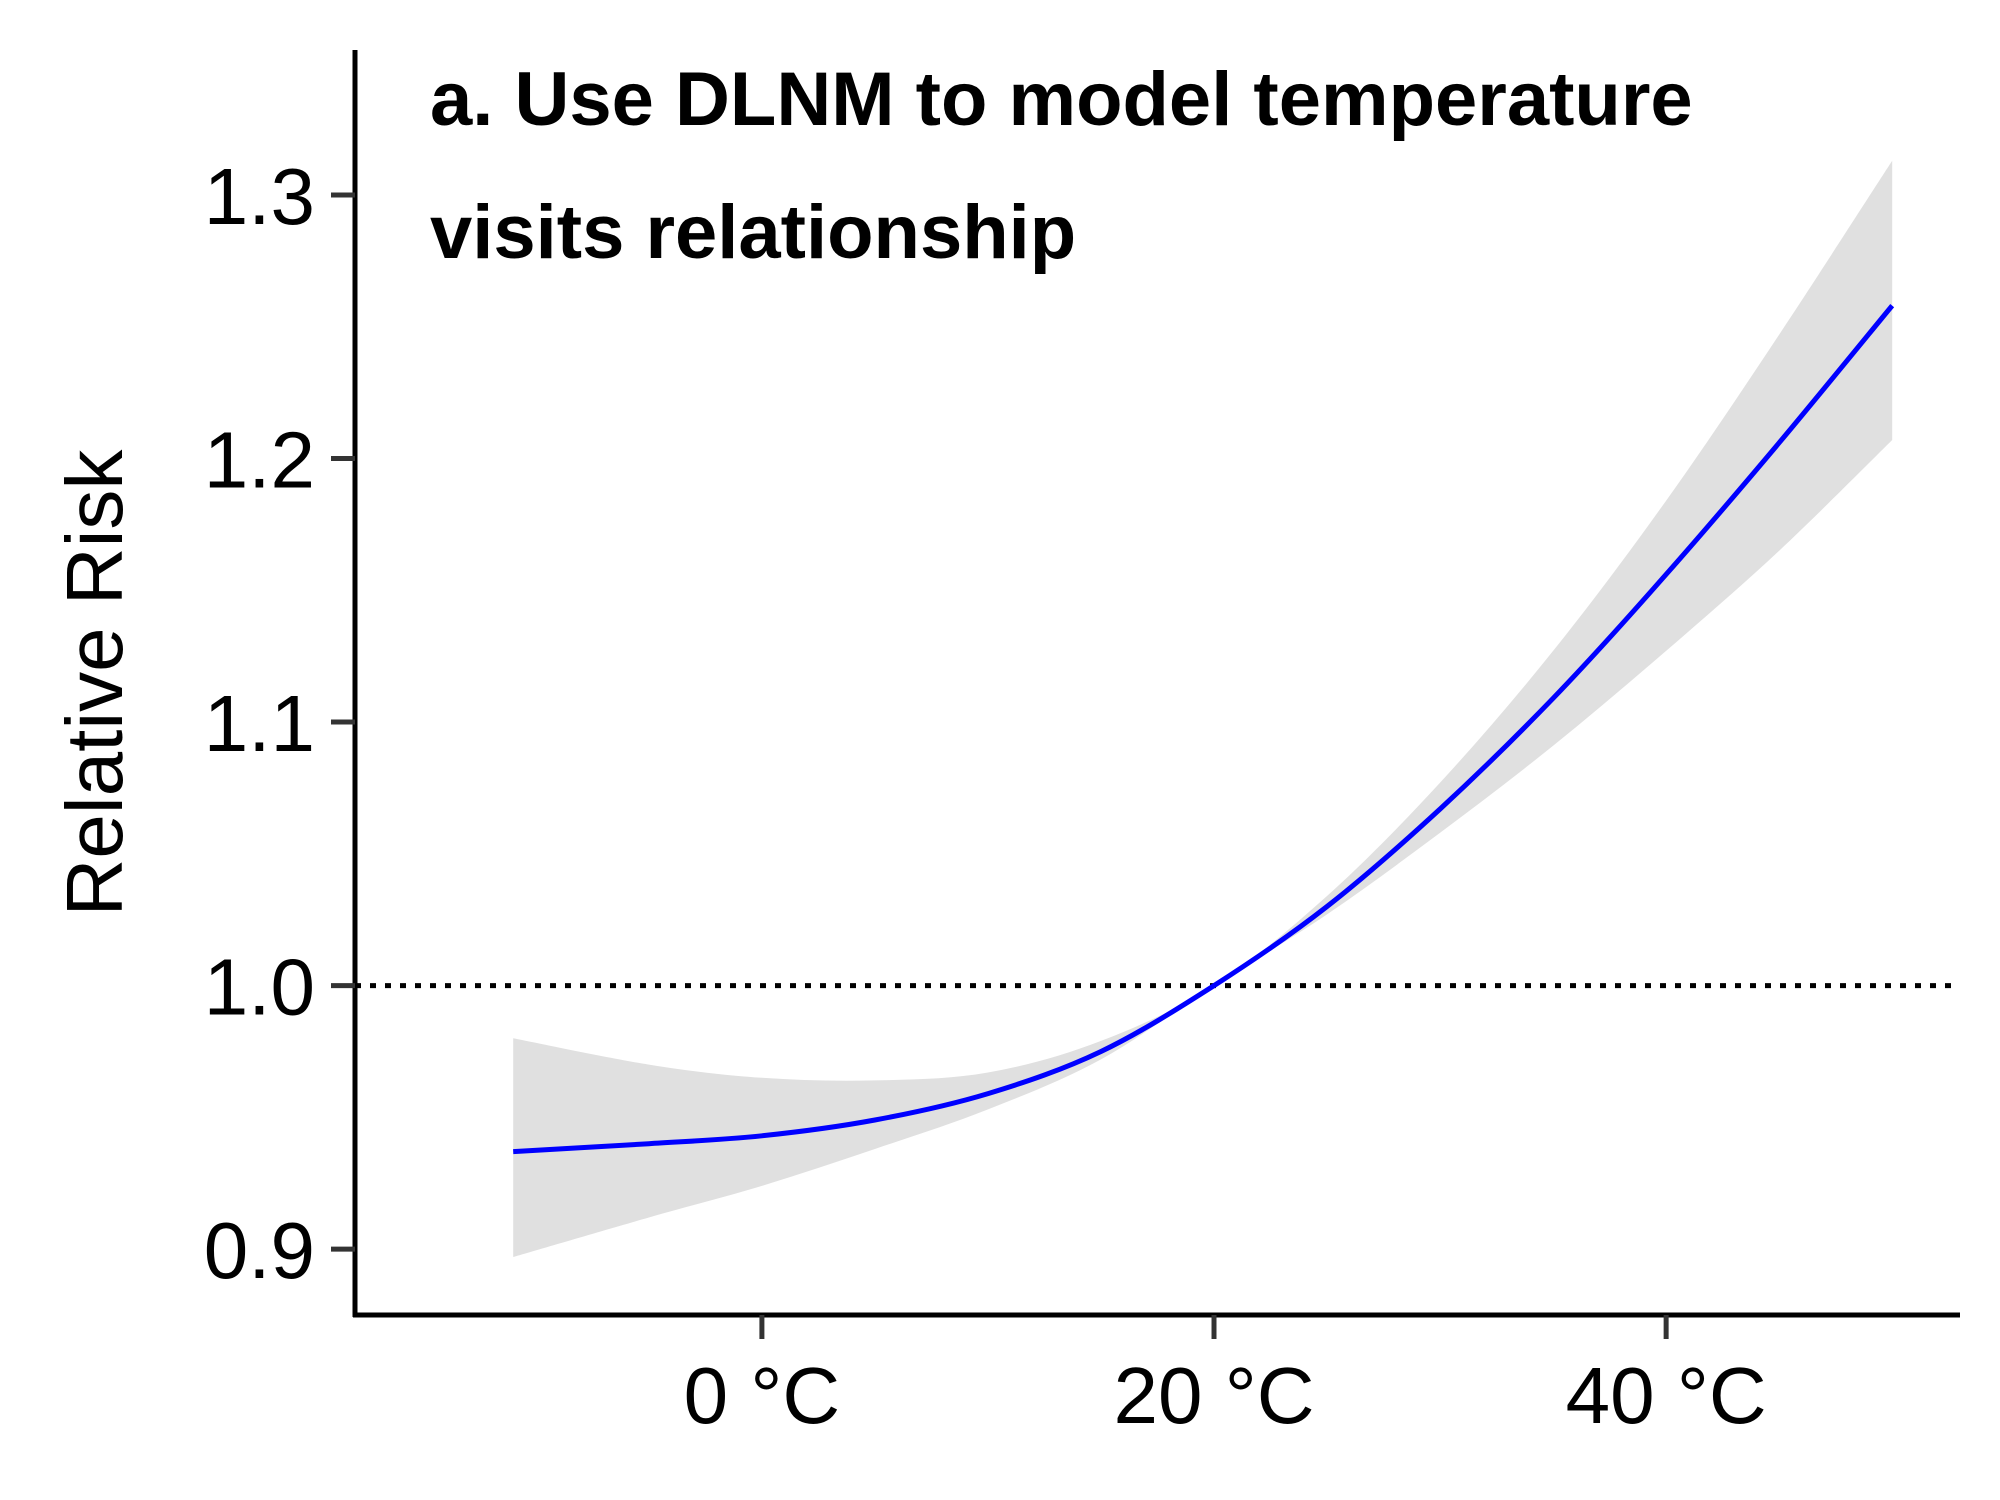 This screenshot has height=1500, width=2000. What do you see at coordinates (259, 459) in the screenshot?
I see `y-tick-label: 1.2` at bounding box center [259, 459].